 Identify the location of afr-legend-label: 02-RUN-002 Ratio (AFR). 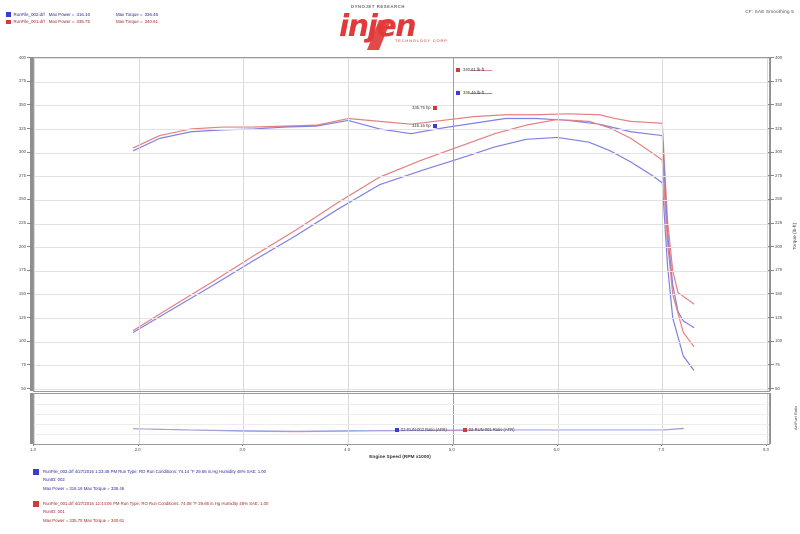
(424, 429).